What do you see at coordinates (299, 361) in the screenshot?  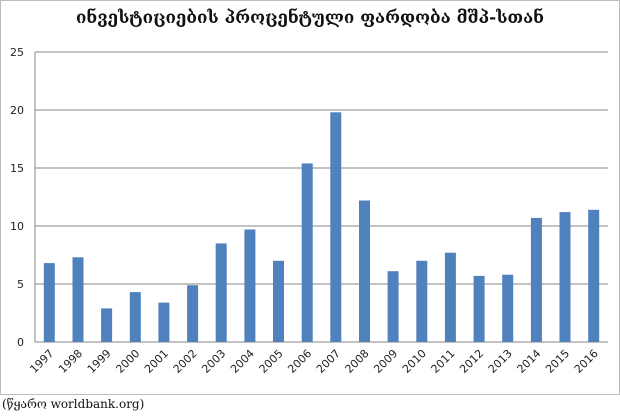 I see `x-tick-label: 2006` at bounding box center [299, 361].